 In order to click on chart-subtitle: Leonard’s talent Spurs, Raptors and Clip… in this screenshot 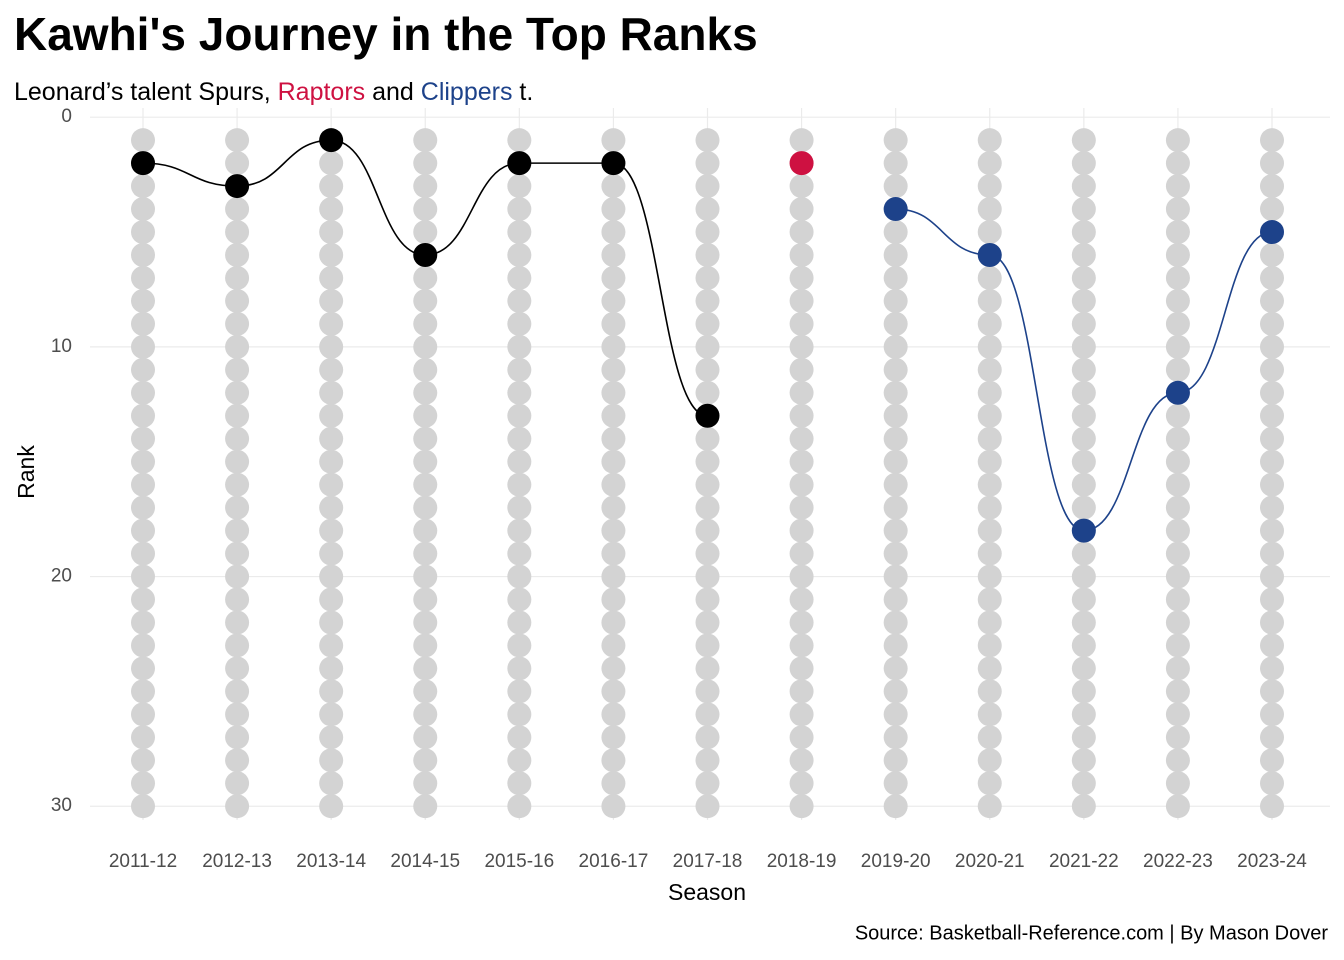, I will do `click(273, 92)`.